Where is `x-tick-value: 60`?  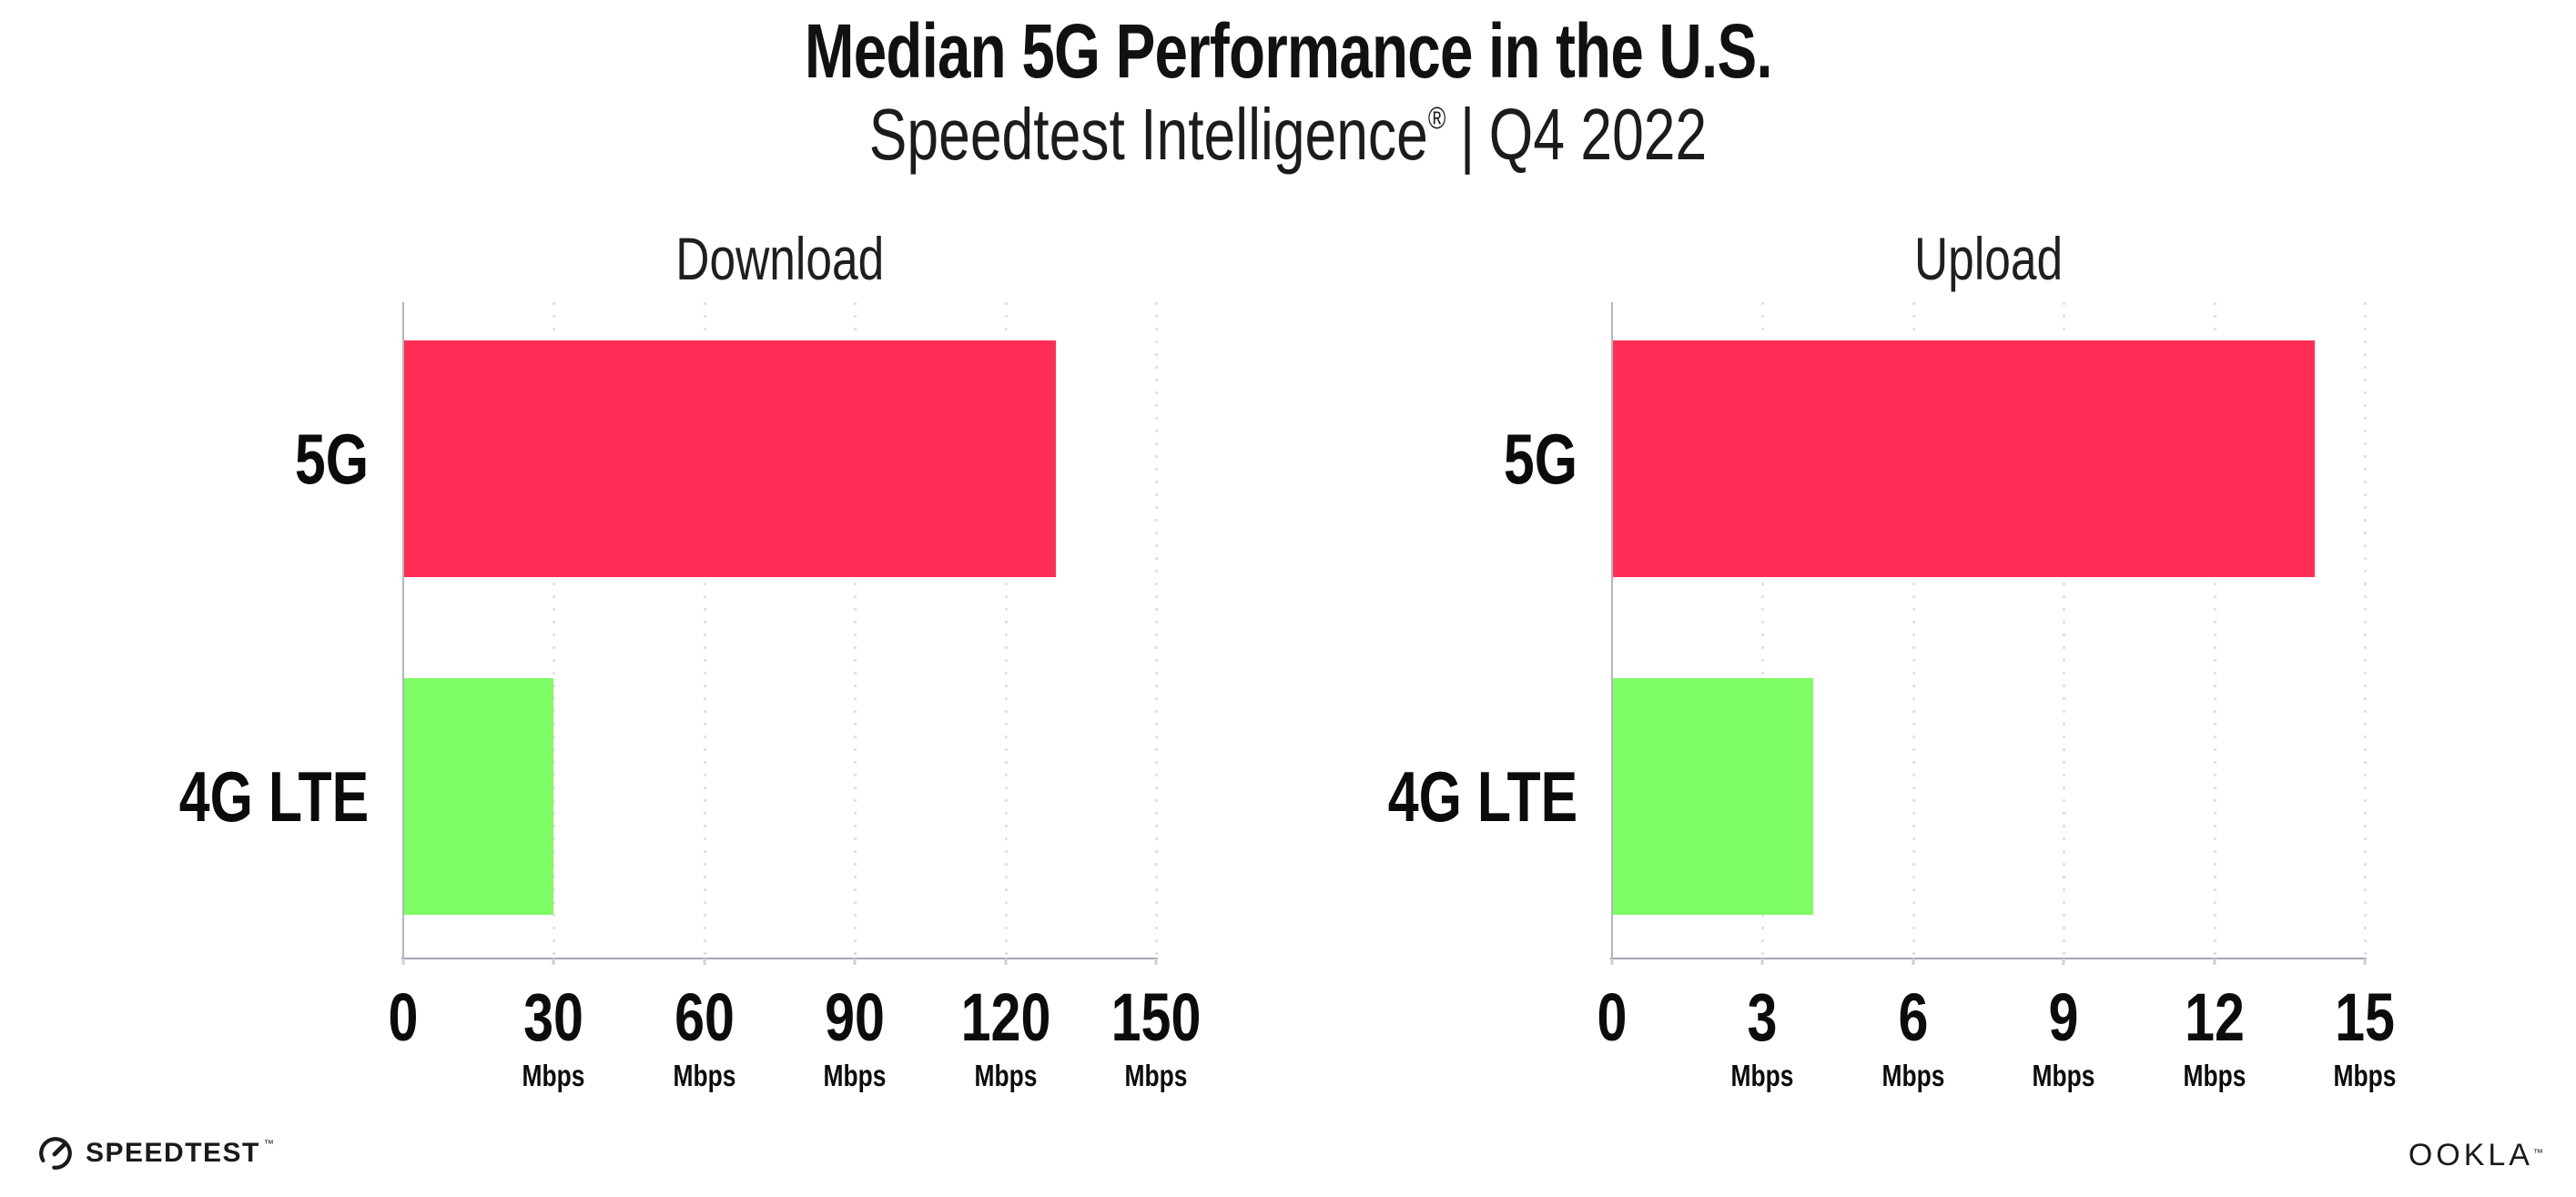 x-tick-value: 60 is located at coordinates (704, 1017).